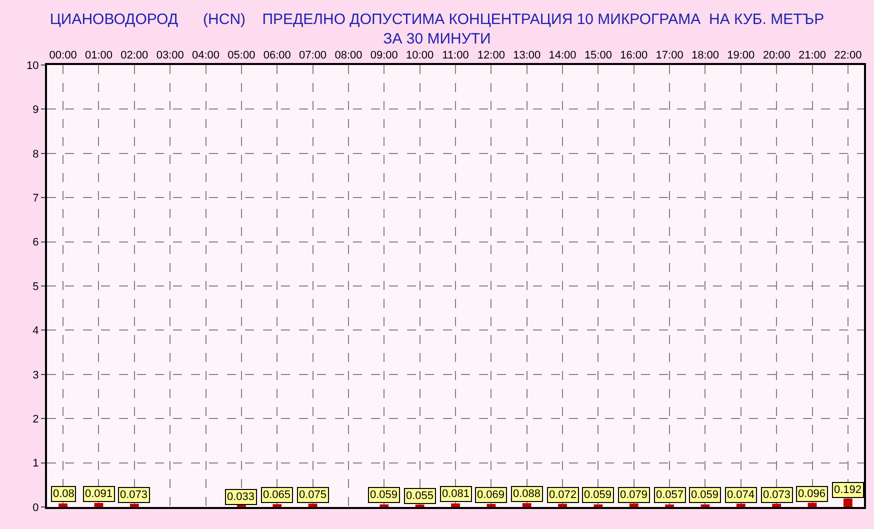  What do you see at coordinates (313, 56) in the screenshot?
I see `x-tick-label: 07:00` at bounding box center [313, 56].